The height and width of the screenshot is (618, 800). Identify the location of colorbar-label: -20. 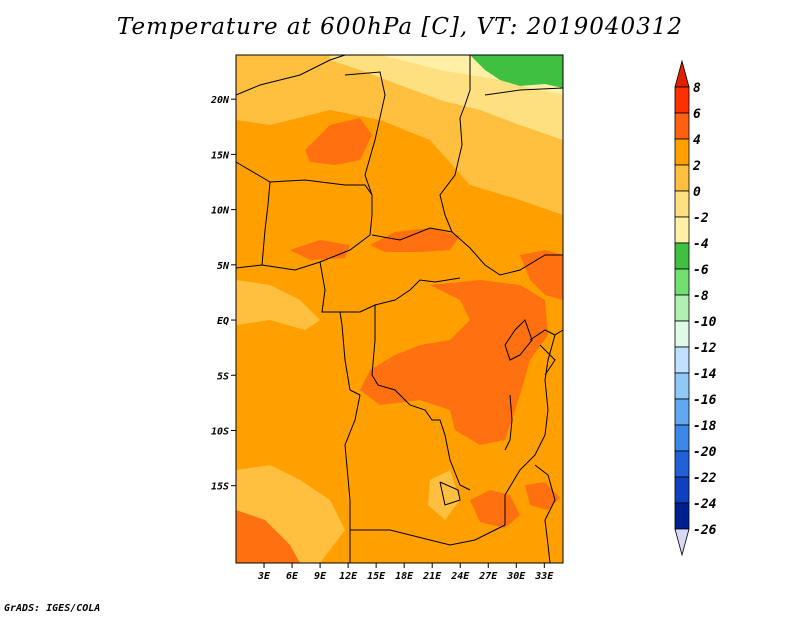
(705, 452).